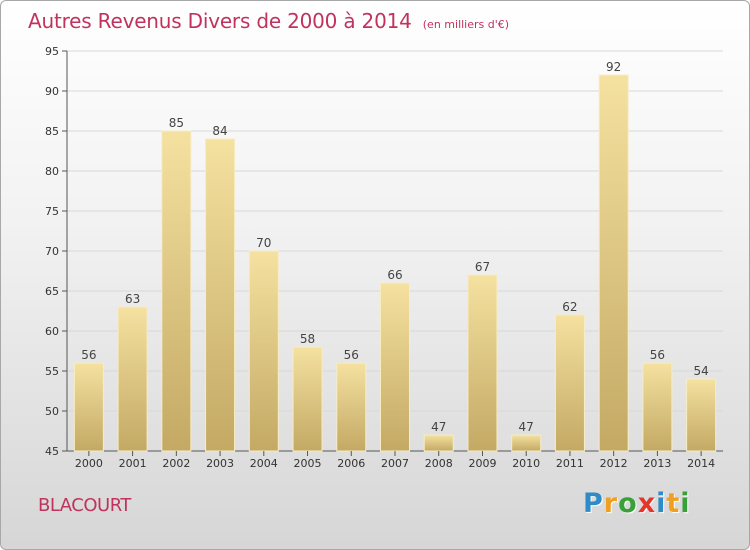  Describe the element at coordinates (263, 243) in the screenshot. I see `data-label: 70` at that location.